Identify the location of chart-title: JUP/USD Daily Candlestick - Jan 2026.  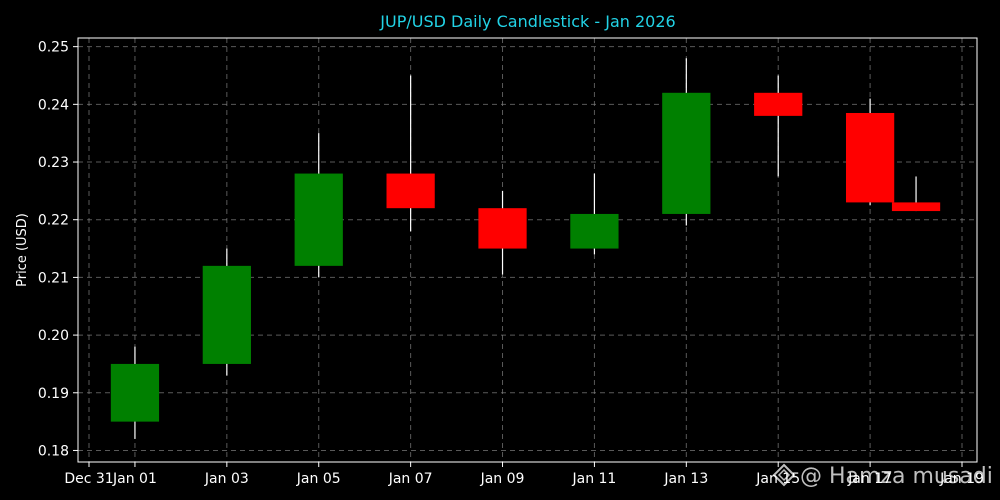
(527, 21).